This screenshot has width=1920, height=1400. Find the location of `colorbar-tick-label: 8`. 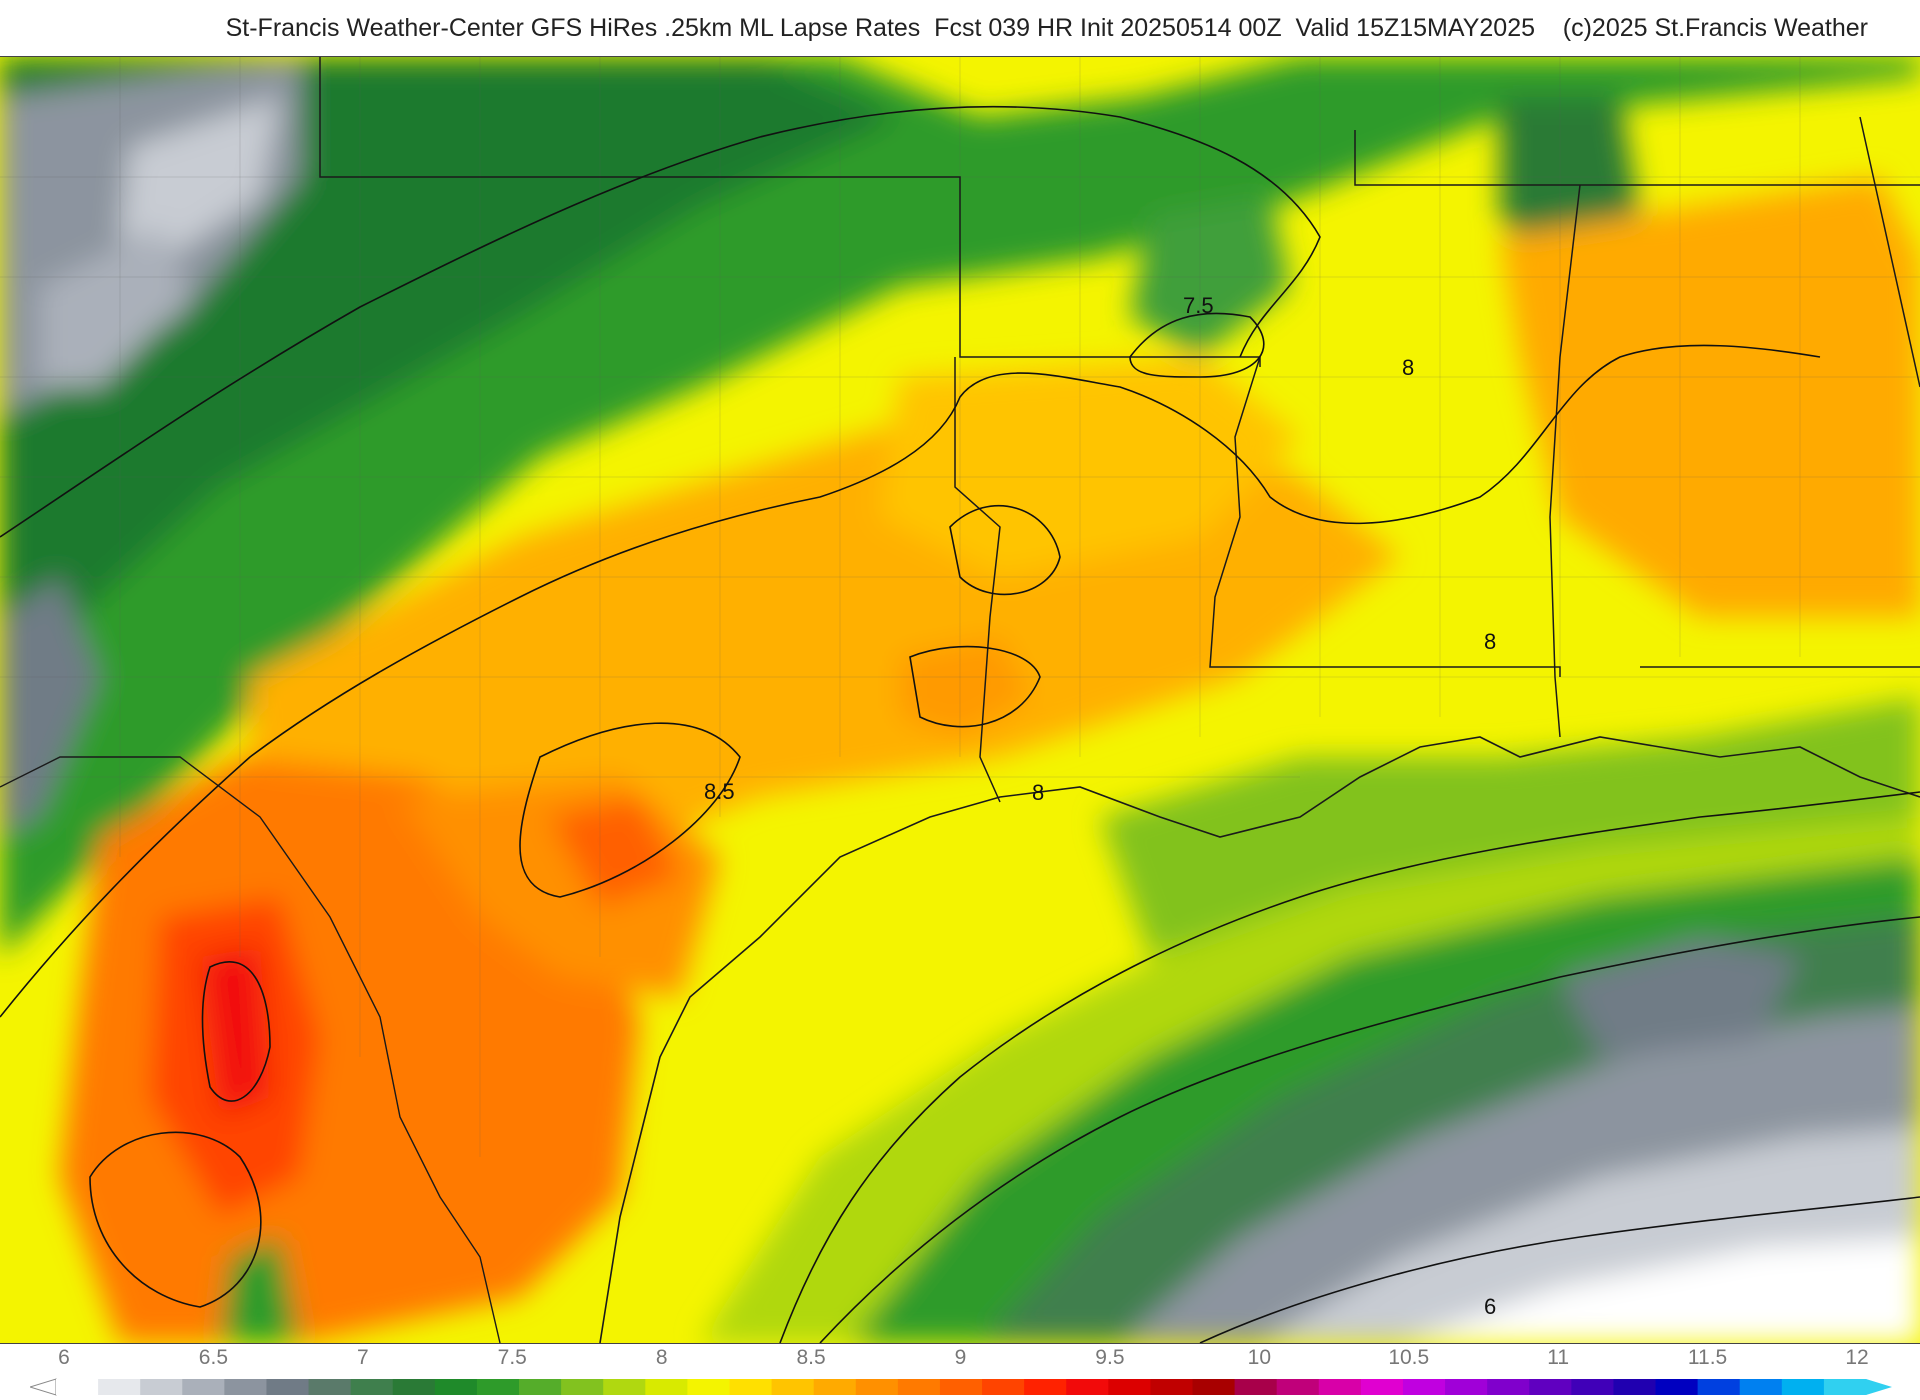

colorbar-tick-label: 8 is located at coordinates (661, 1357).